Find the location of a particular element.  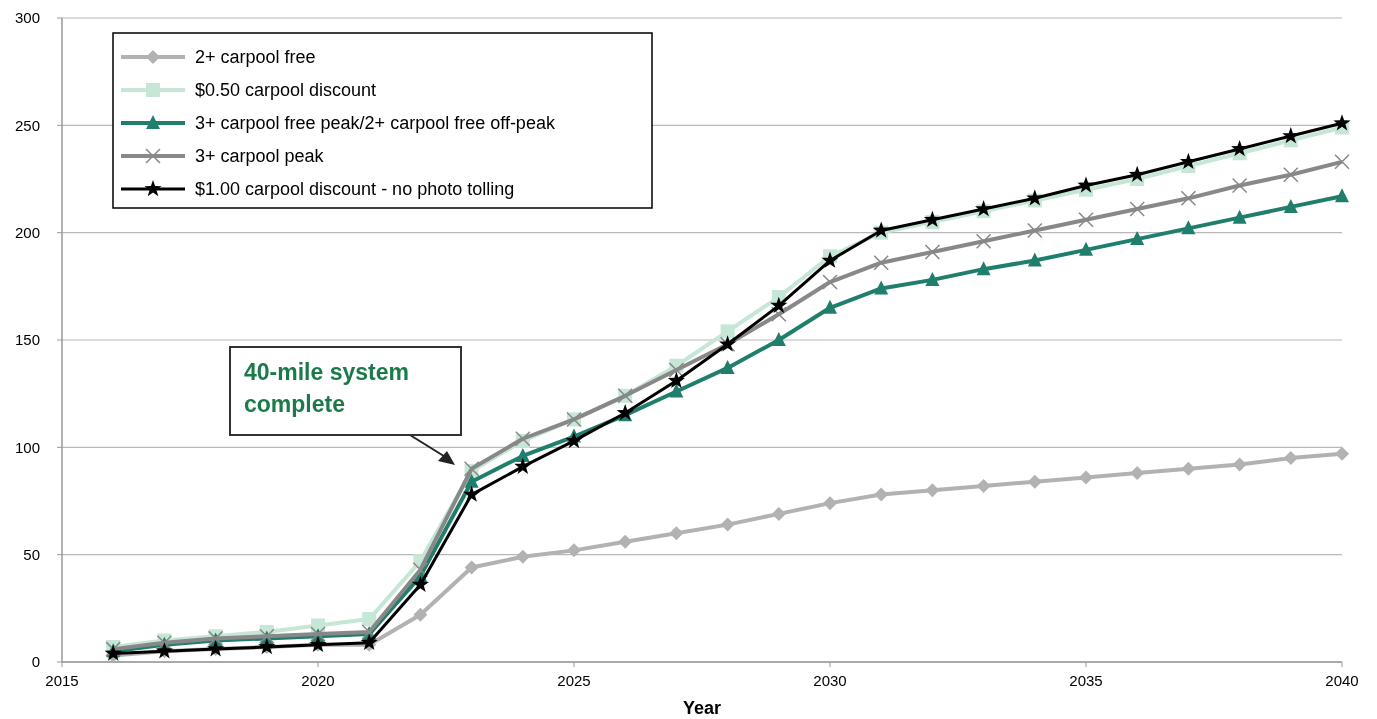

x-tick-label: 2015 is located at coordinates (62, 680).